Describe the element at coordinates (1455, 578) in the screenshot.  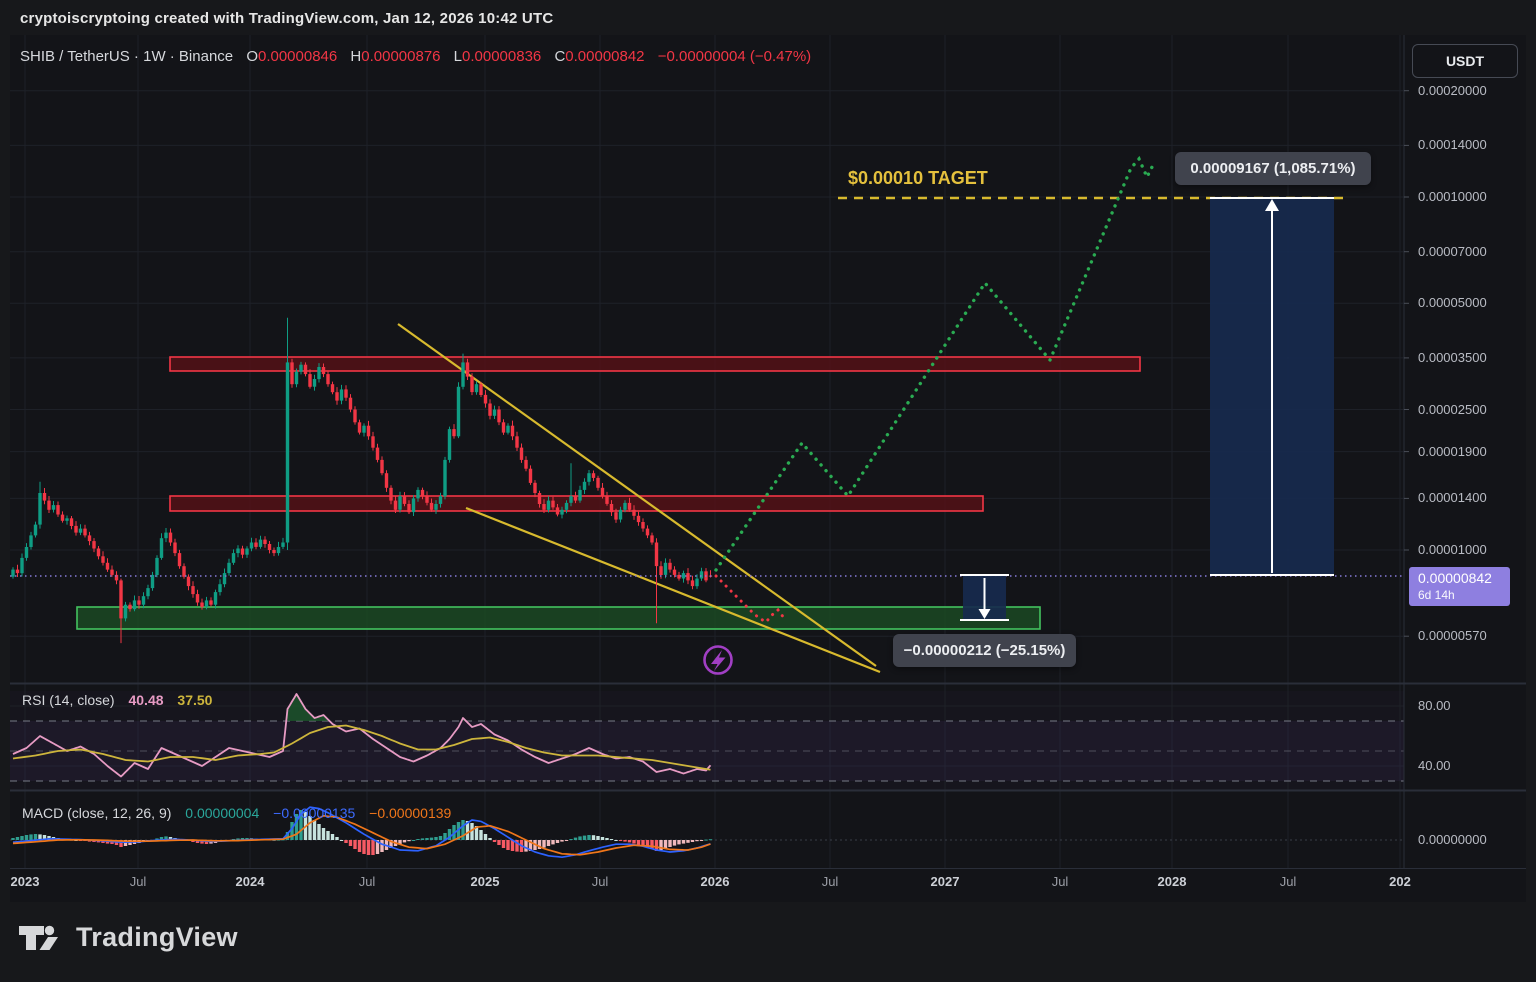
I see `current-price-value: 0.00000842` at that location.